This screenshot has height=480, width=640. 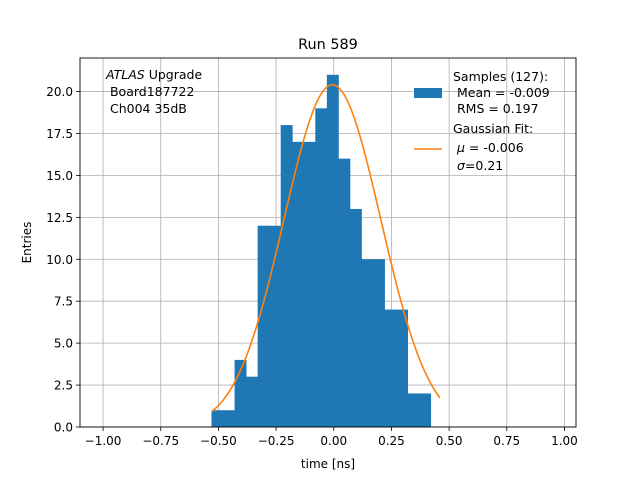 What do you see at coordinates (174, 74) in the screenshot?
I see `annotation-upgrade: Upgrade` at bounding box center [174, 74].